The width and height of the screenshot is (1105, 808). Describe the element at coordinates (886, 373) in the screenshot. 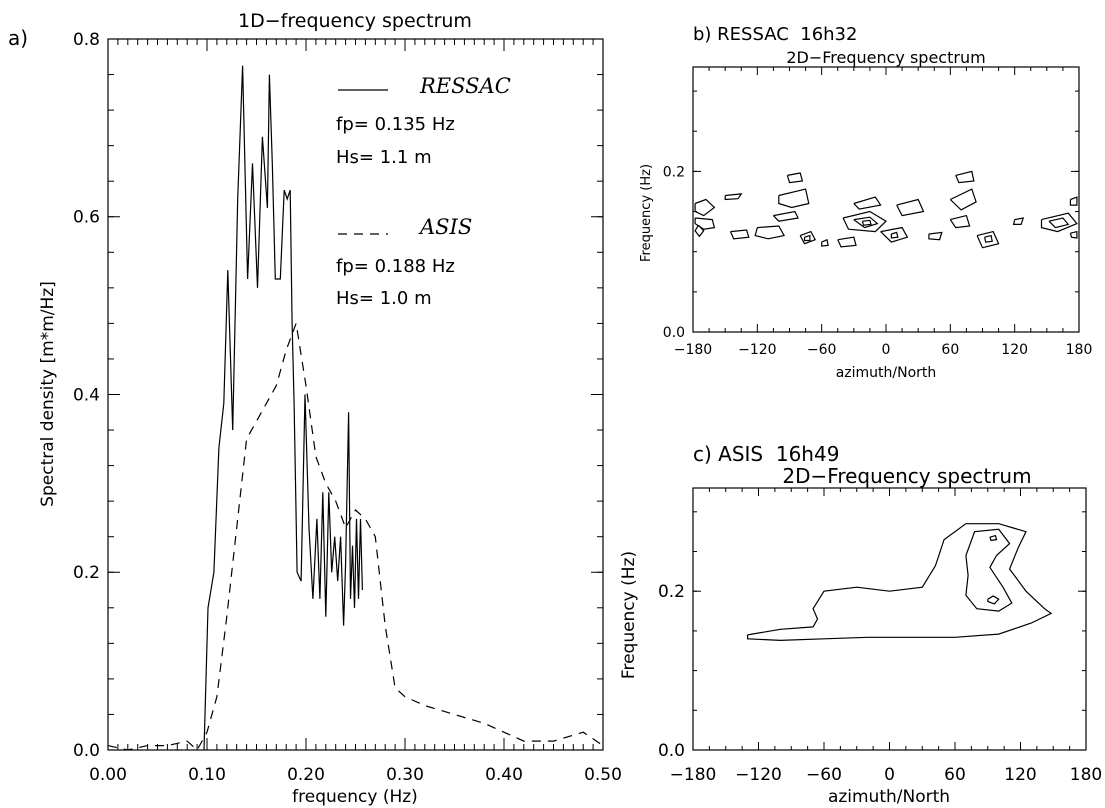

I see `panel-b-x-axis-label: azimuth/North` at that location.